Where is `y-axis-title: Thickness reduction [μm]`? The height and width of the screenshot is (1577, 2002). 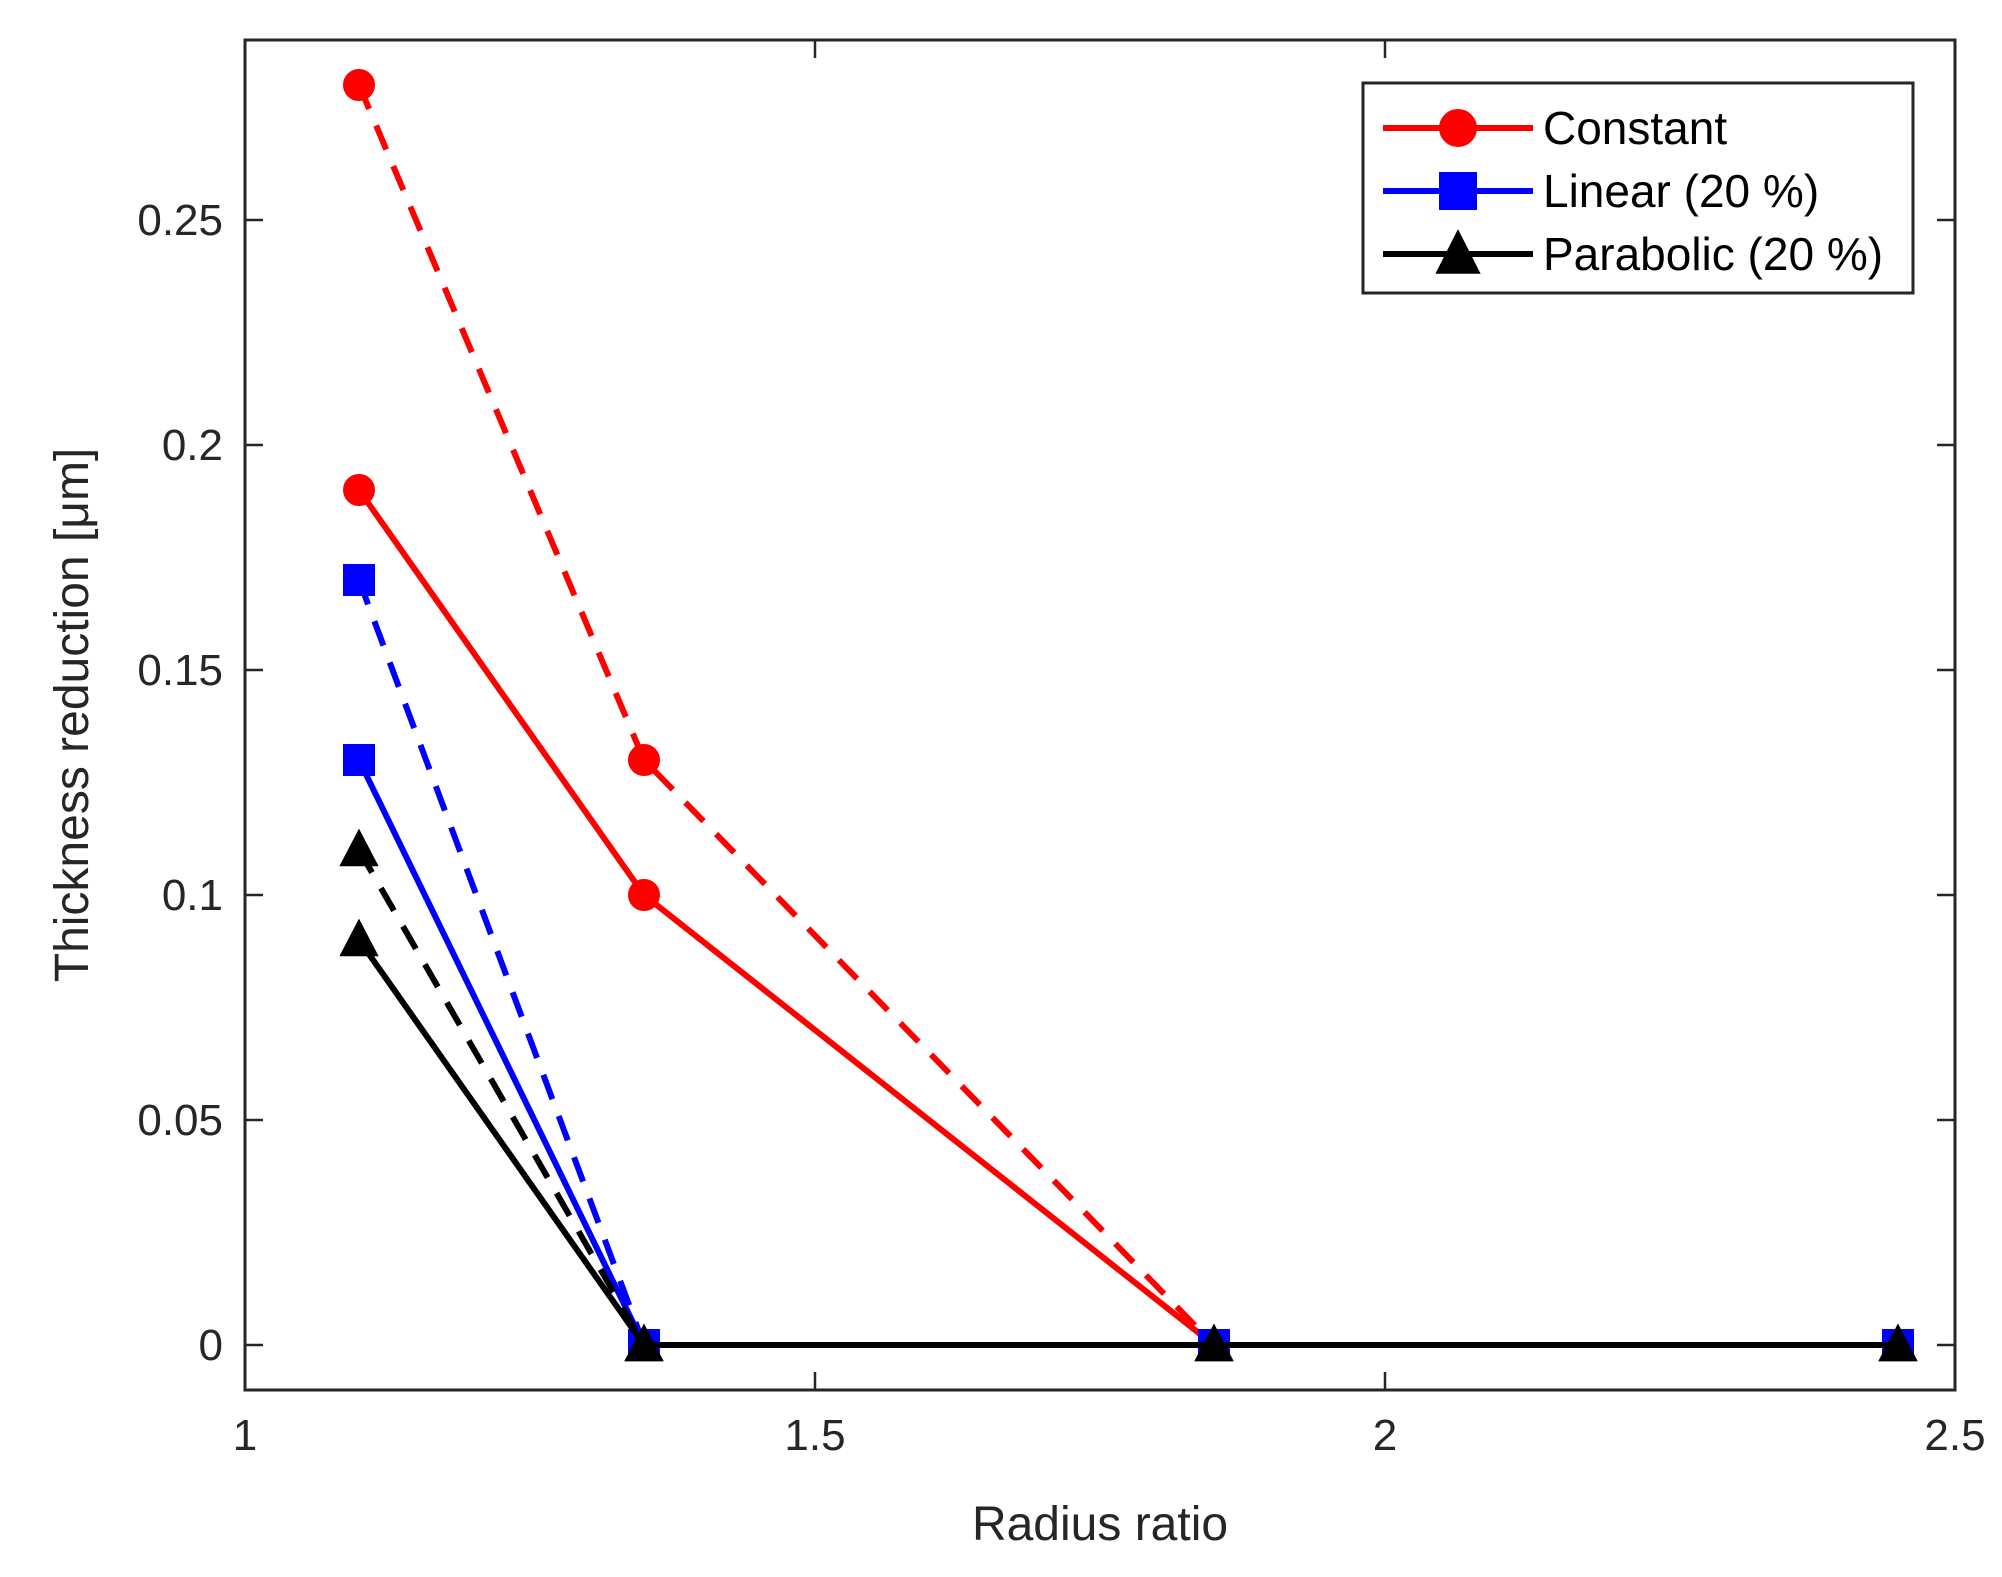
y-axis-title: Thickness reduction [μm] is located at coordinates (72, 715).